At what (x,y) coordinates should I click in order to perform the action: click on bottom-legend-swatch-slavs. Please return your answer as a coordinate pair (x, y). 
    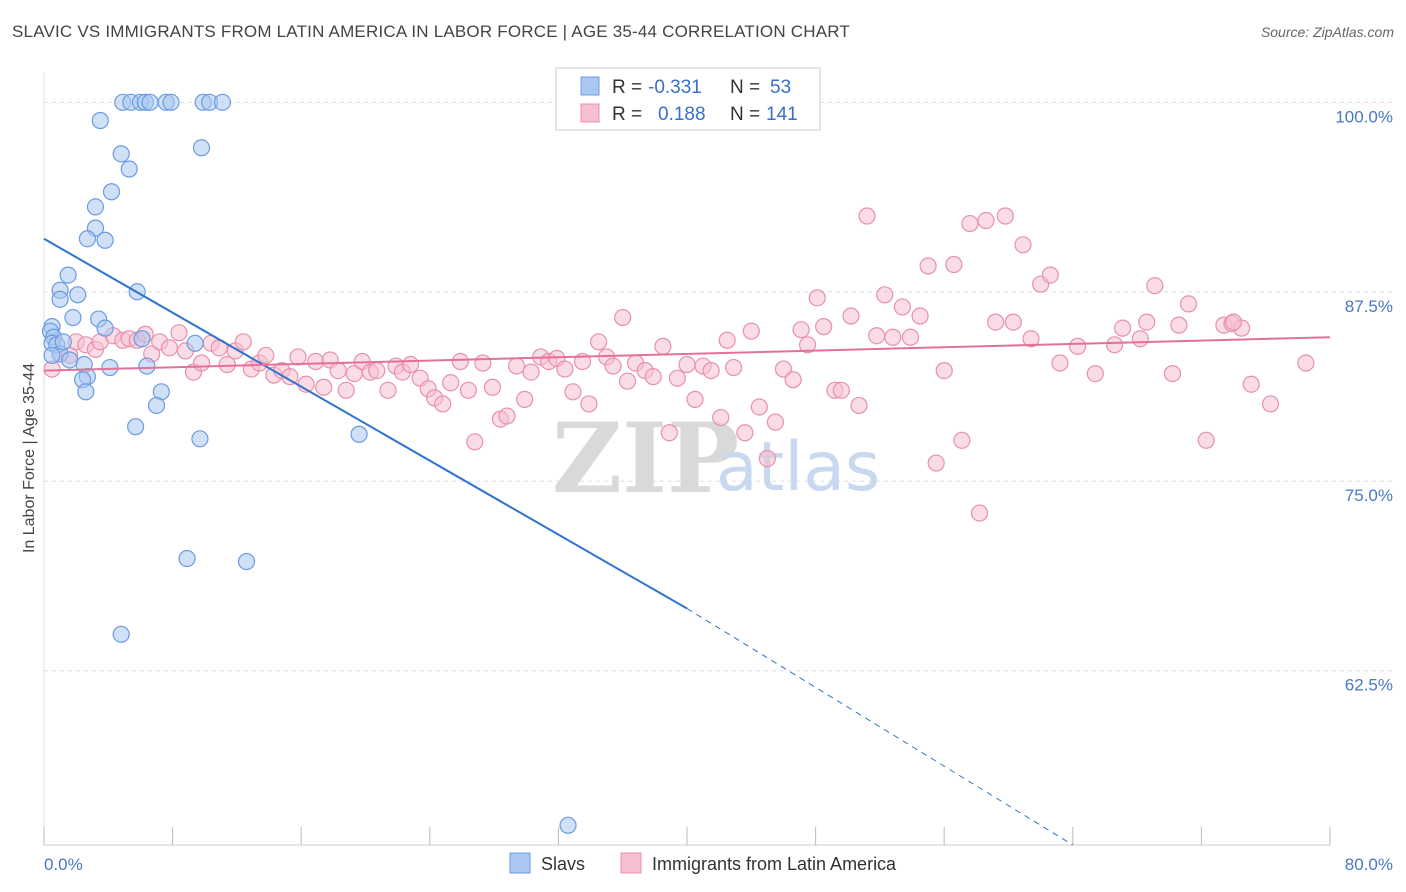
    Looking at the image, I should click on (520, 863).